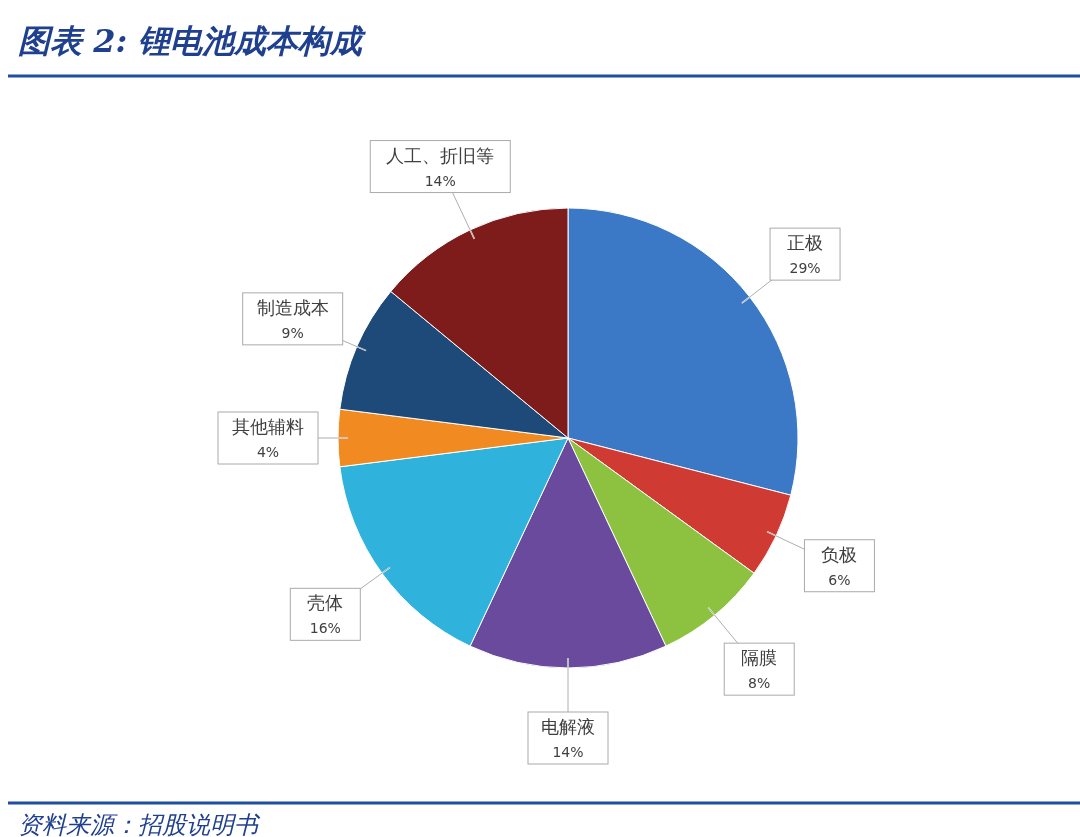 The image size is (1080, 837). Describe the element at coordinates (292, 332) in the screenshot. I see `data-label: 9%` at that location.